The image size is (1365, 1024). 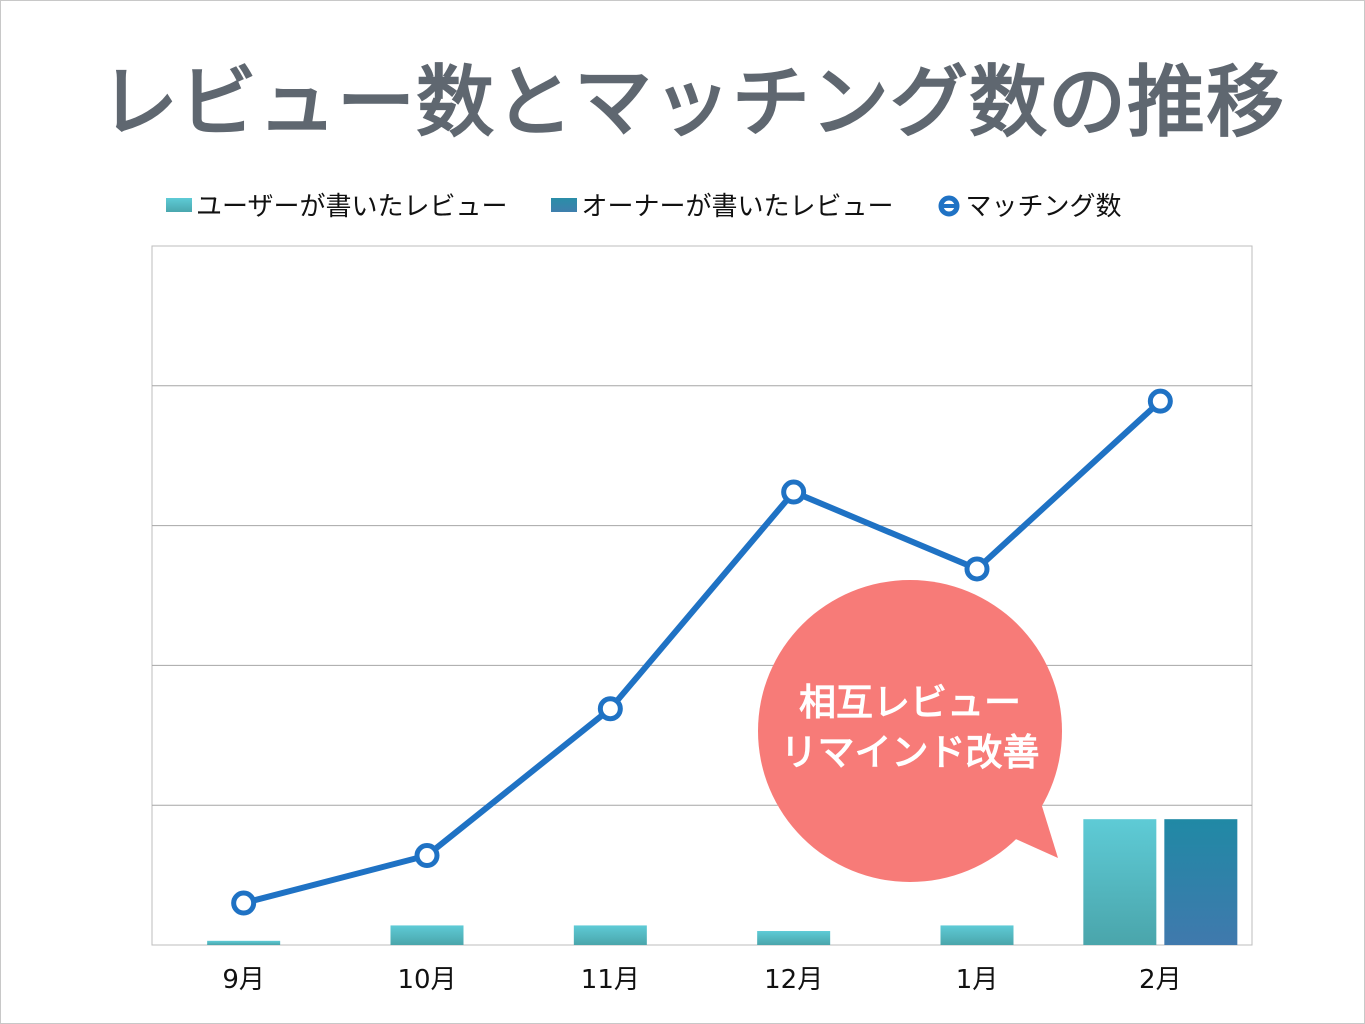 I want to click on x-tick-label: 2月, so click(x=1160, y=980).